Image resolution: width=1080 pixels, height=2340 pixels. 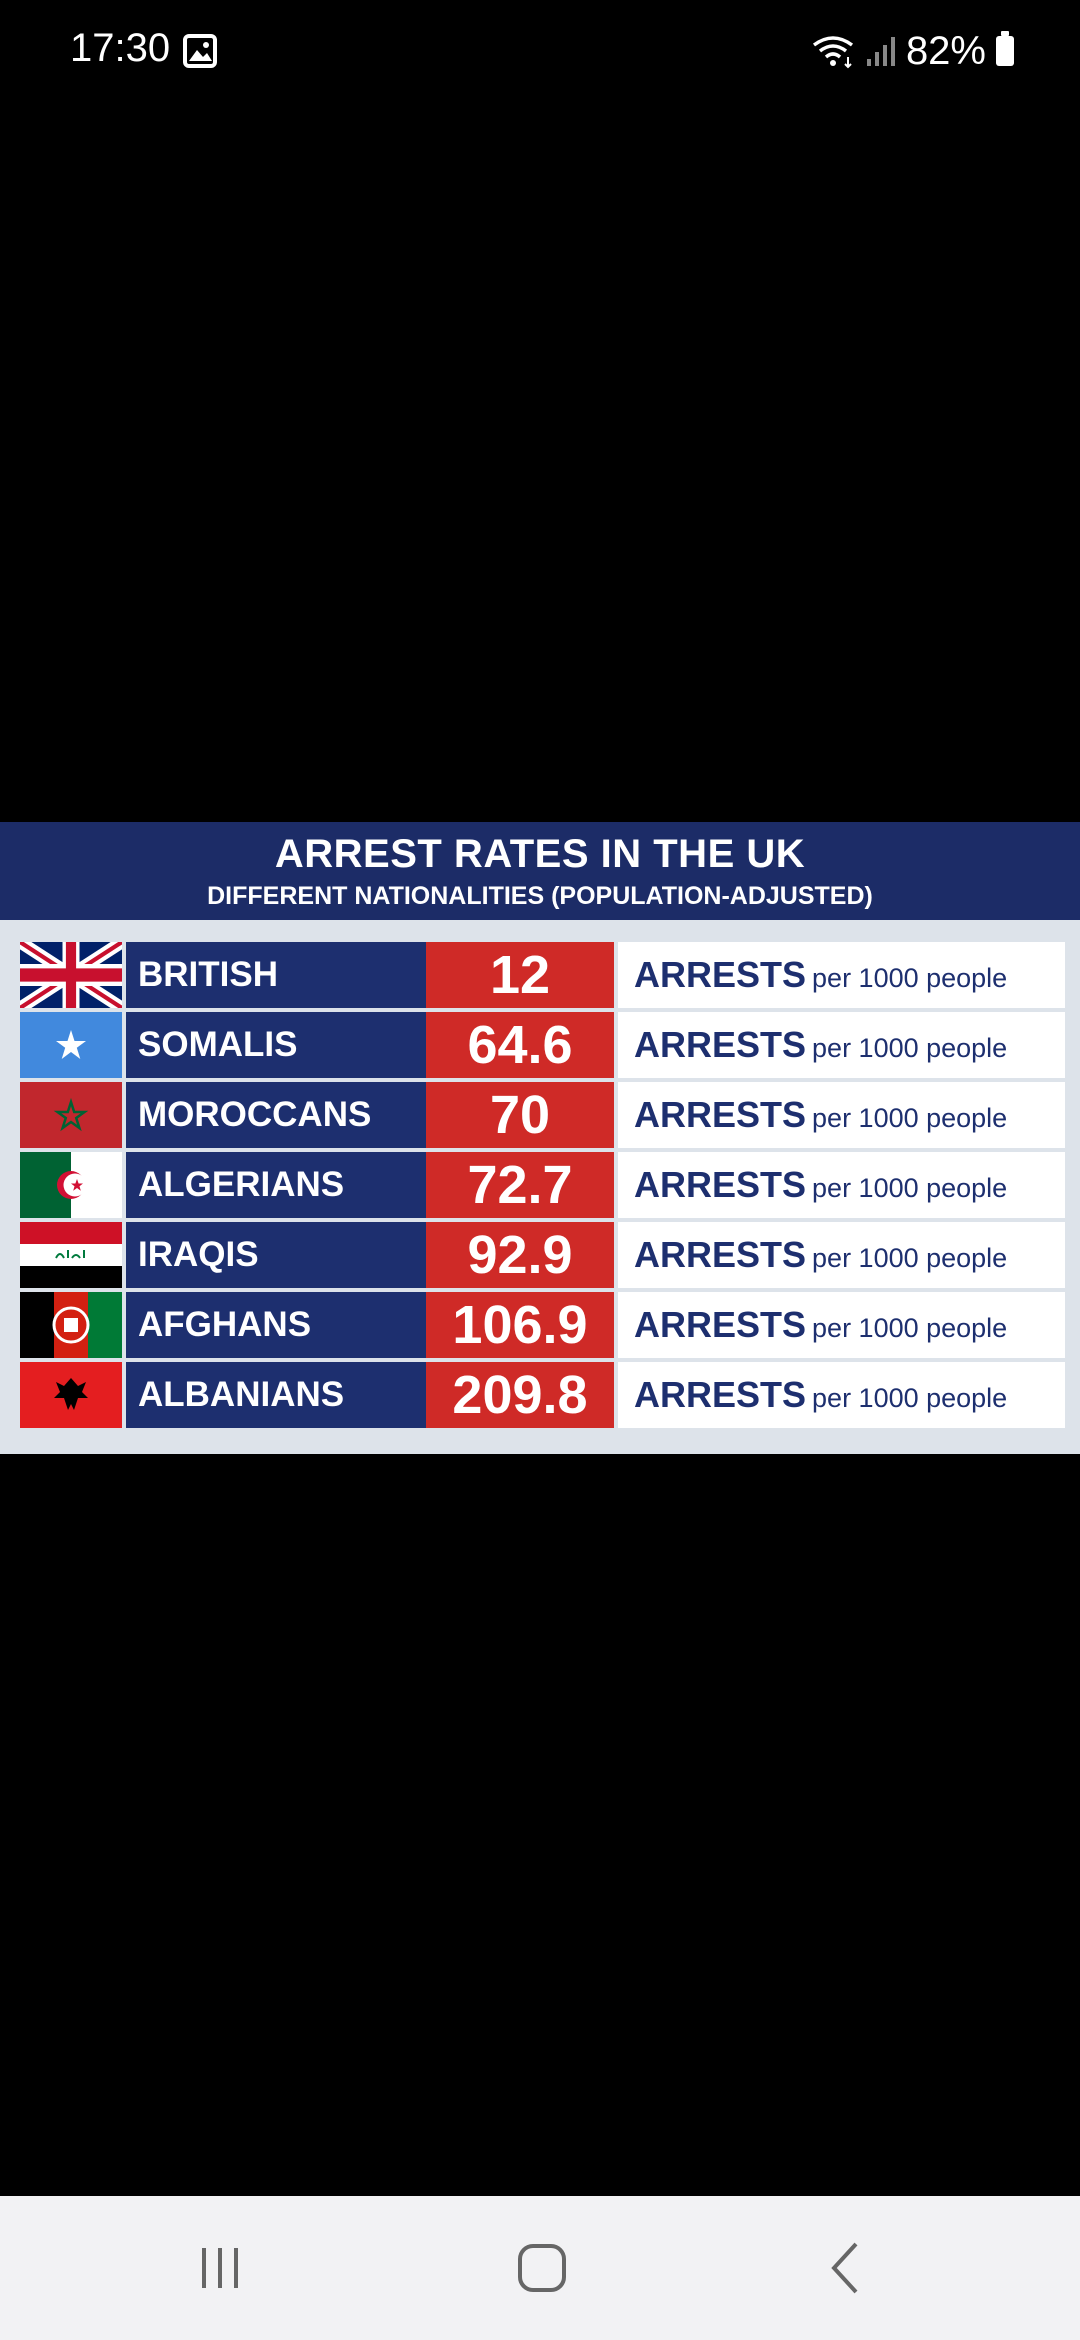 What do you see at coordinates (276, 975) in the screenshot?
I see `nationality-label: BRITISH` at bounding box center [276, 975].